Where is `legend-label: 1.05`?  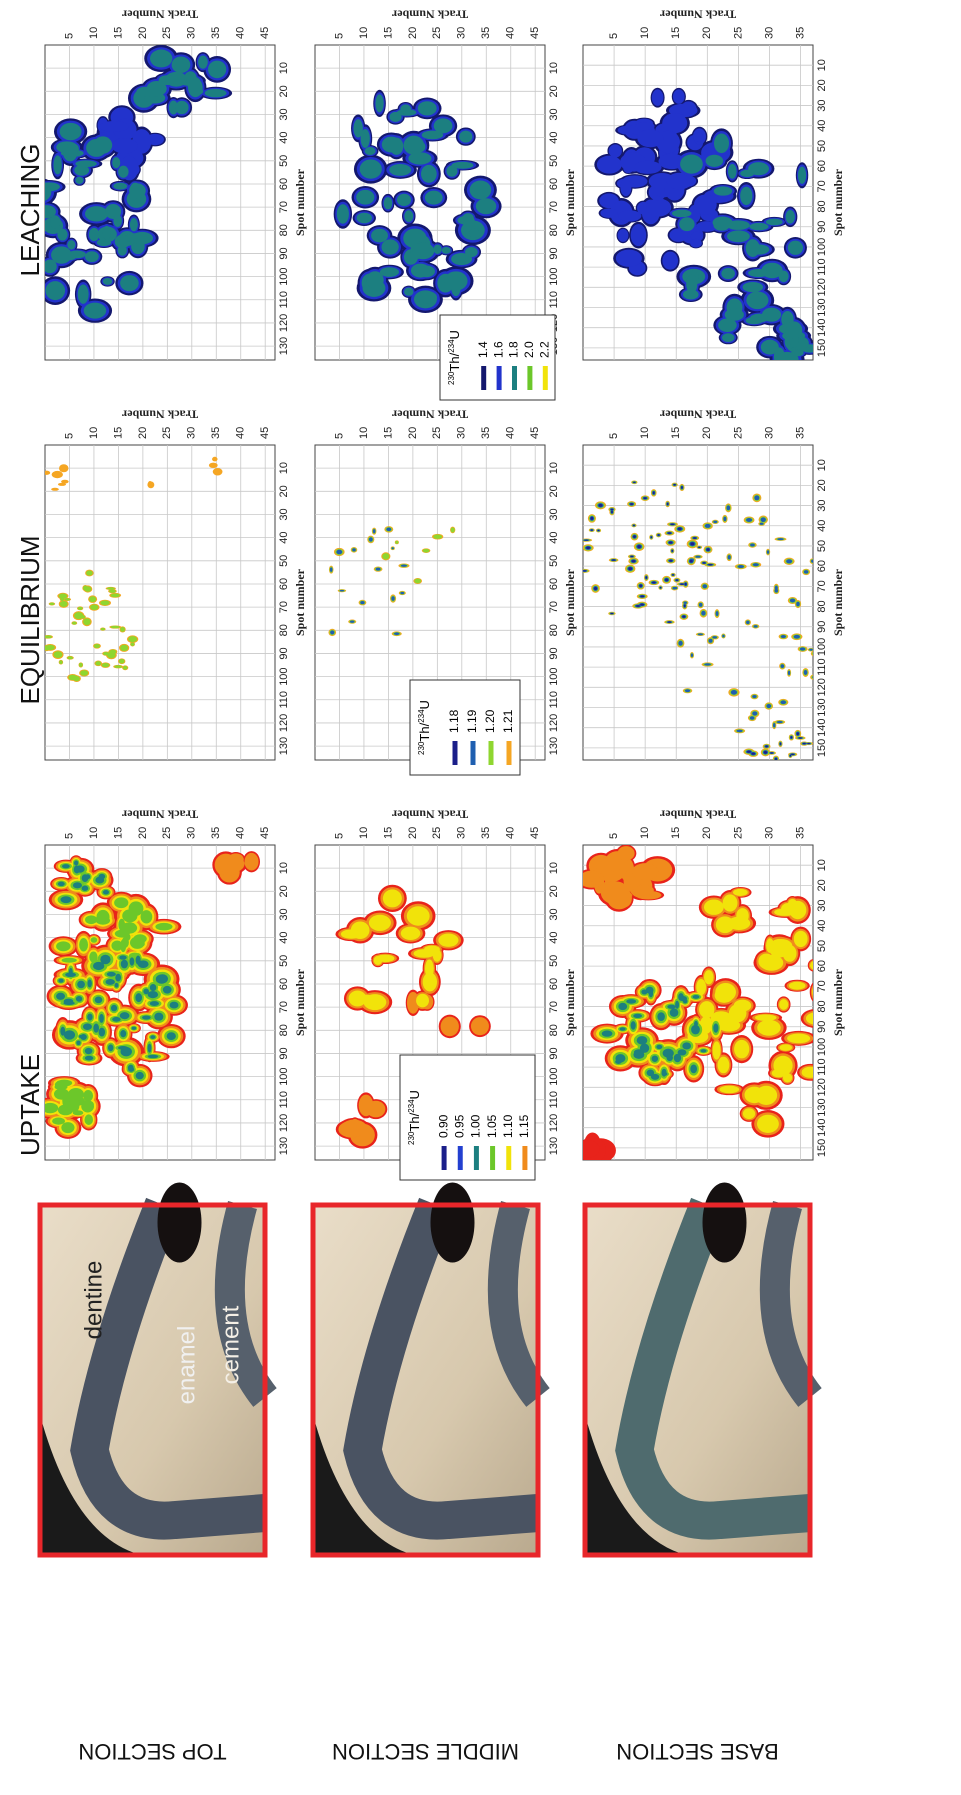 legend-label: 1.05 is located at coordinates (492, 1126).